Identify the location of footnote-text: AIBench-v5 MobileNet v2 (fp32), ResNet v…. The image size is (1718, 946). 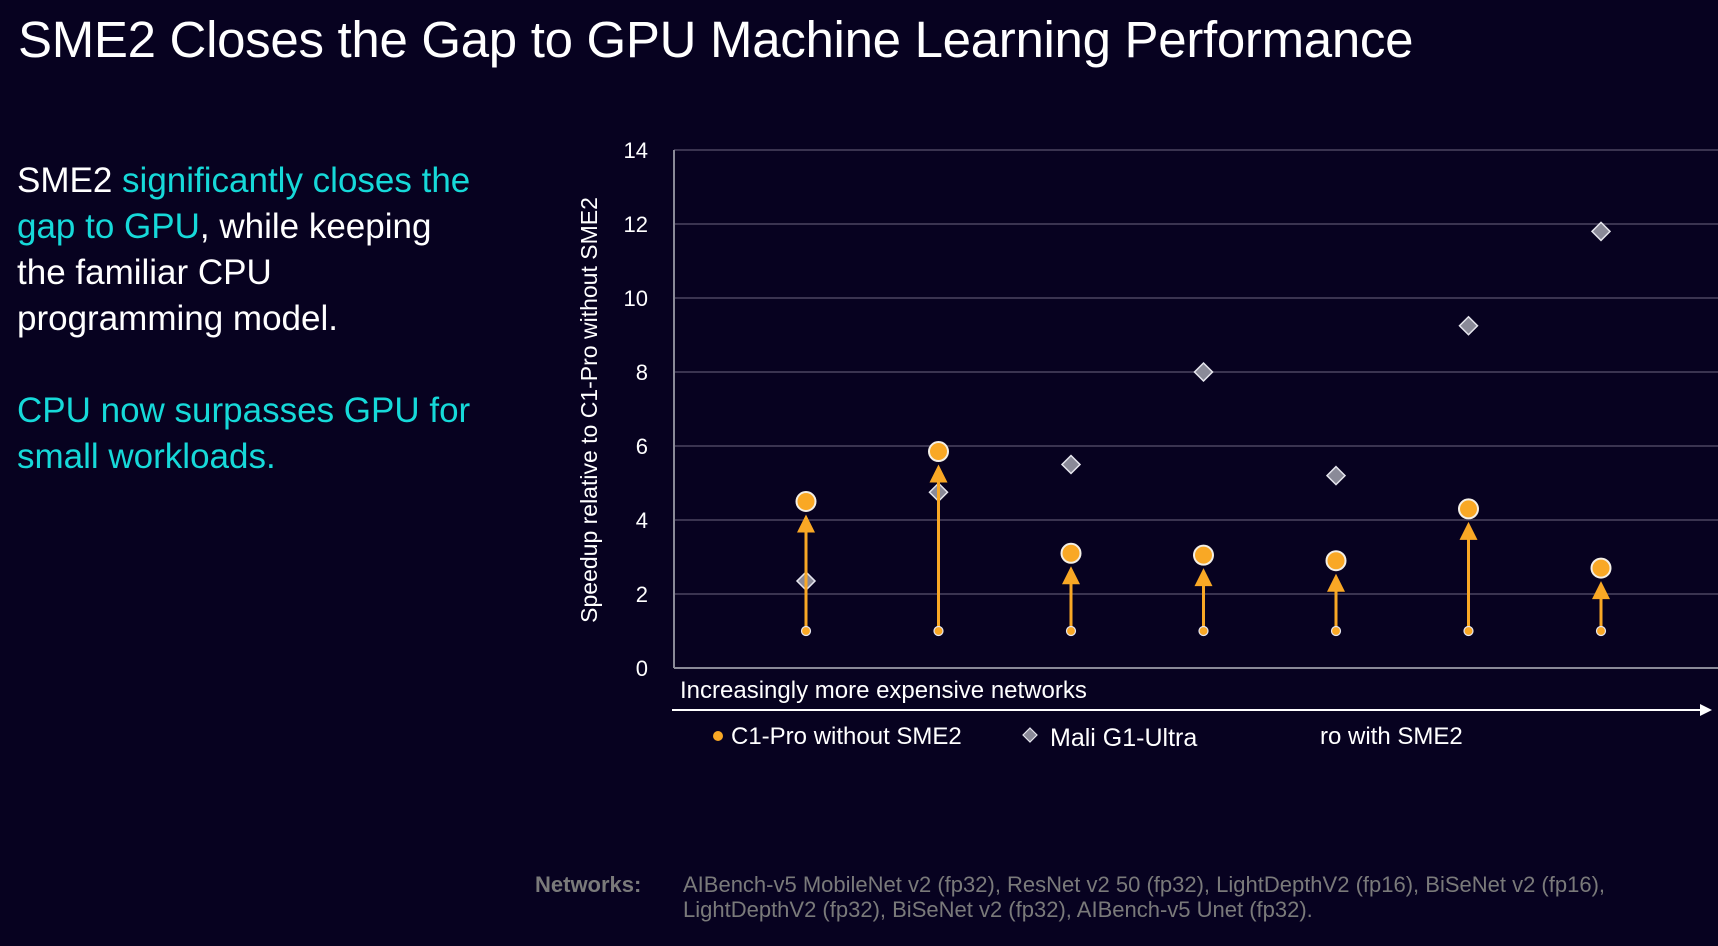
(1144, 897).